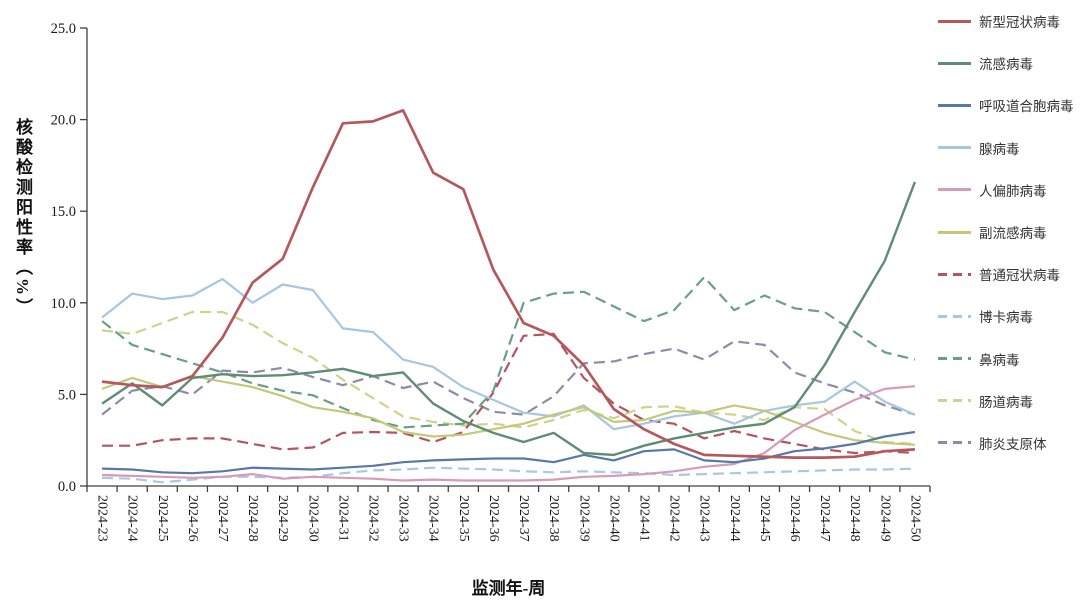  I want to click on legend-item-肺炎支原体: 肺炎支原体, so click(1009, 443).